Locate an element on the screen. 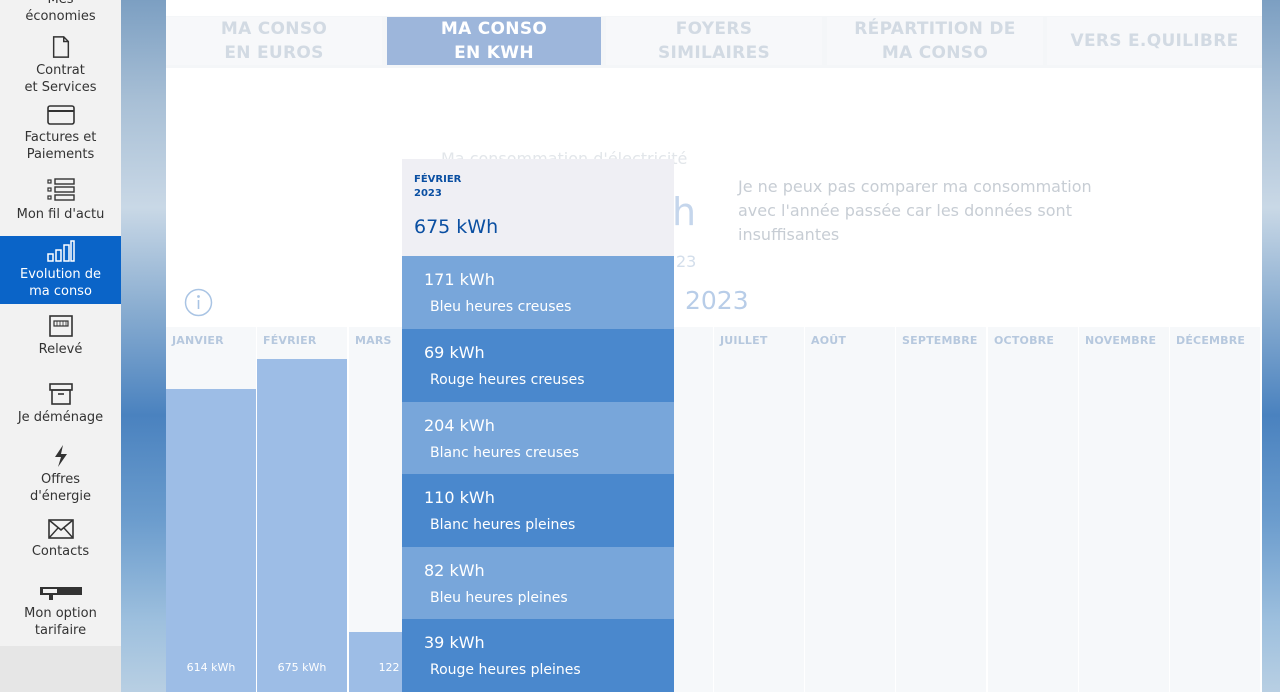 This screenshot has height=692, width=1280. pricing-option-icon is located at coordinates (60, 593).